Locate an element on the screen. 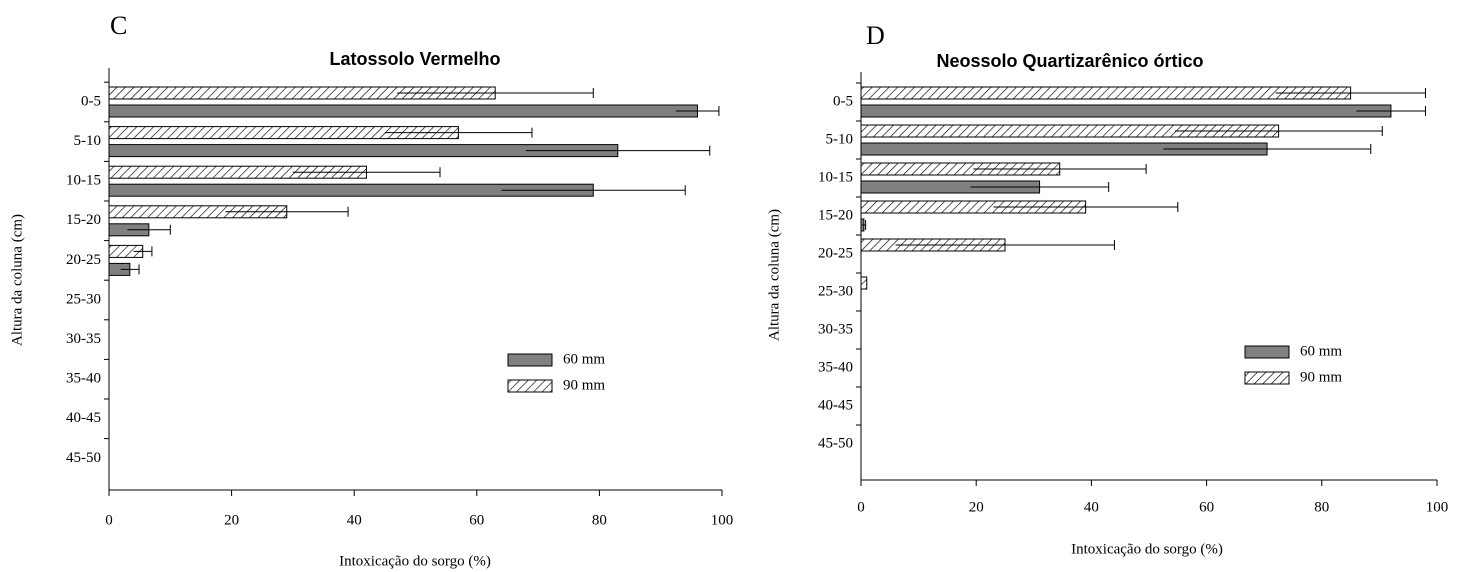 This screenshot has height=572, width=1461. panel-label: D is located at coordinates (875, 35).